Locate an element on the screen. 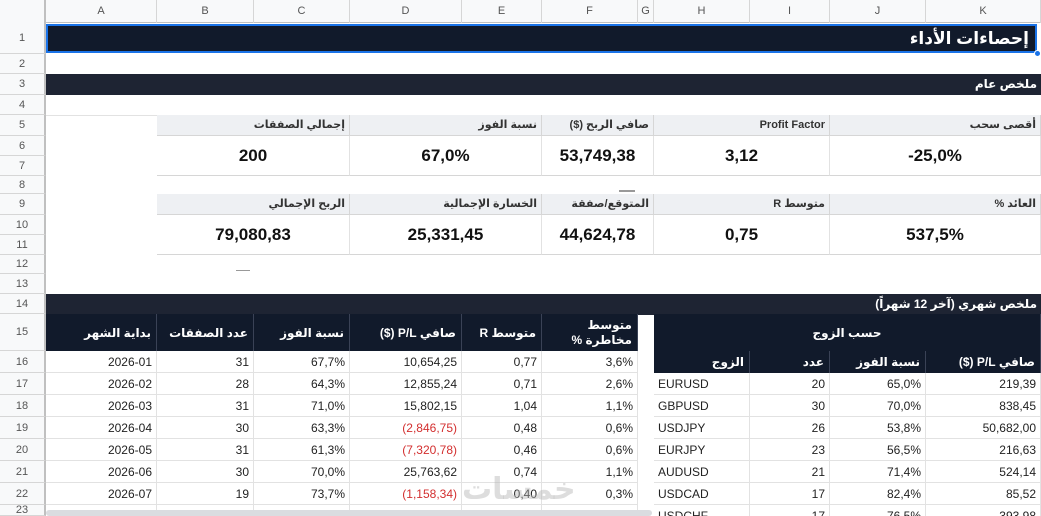 This screenshot has height=516, width=1041. monthly-cell-month-start: 2026-02 is located at coordinates (101, 384).